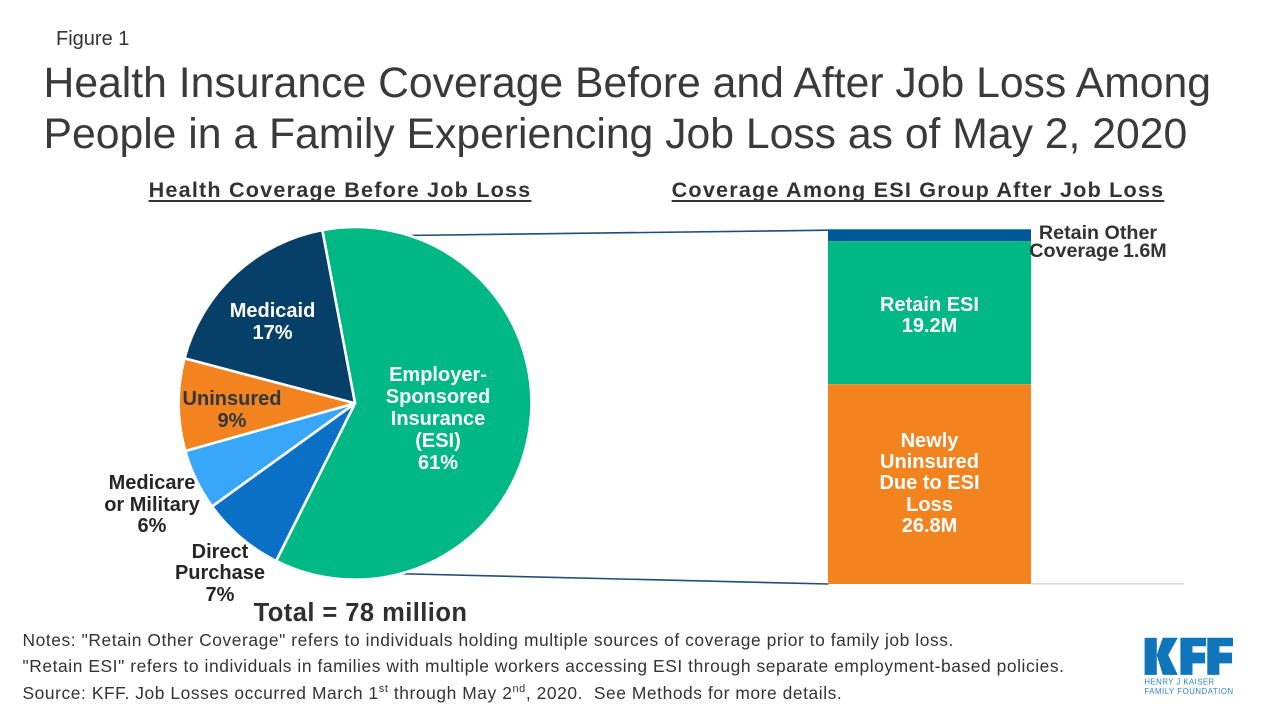 The width and height of the screenshot is (1280, 720). What do you see at coordinates (1179, 682) in the screenshot?
I see `svg-text: HENRY J KAISER` at bounding box center [1179, 682].